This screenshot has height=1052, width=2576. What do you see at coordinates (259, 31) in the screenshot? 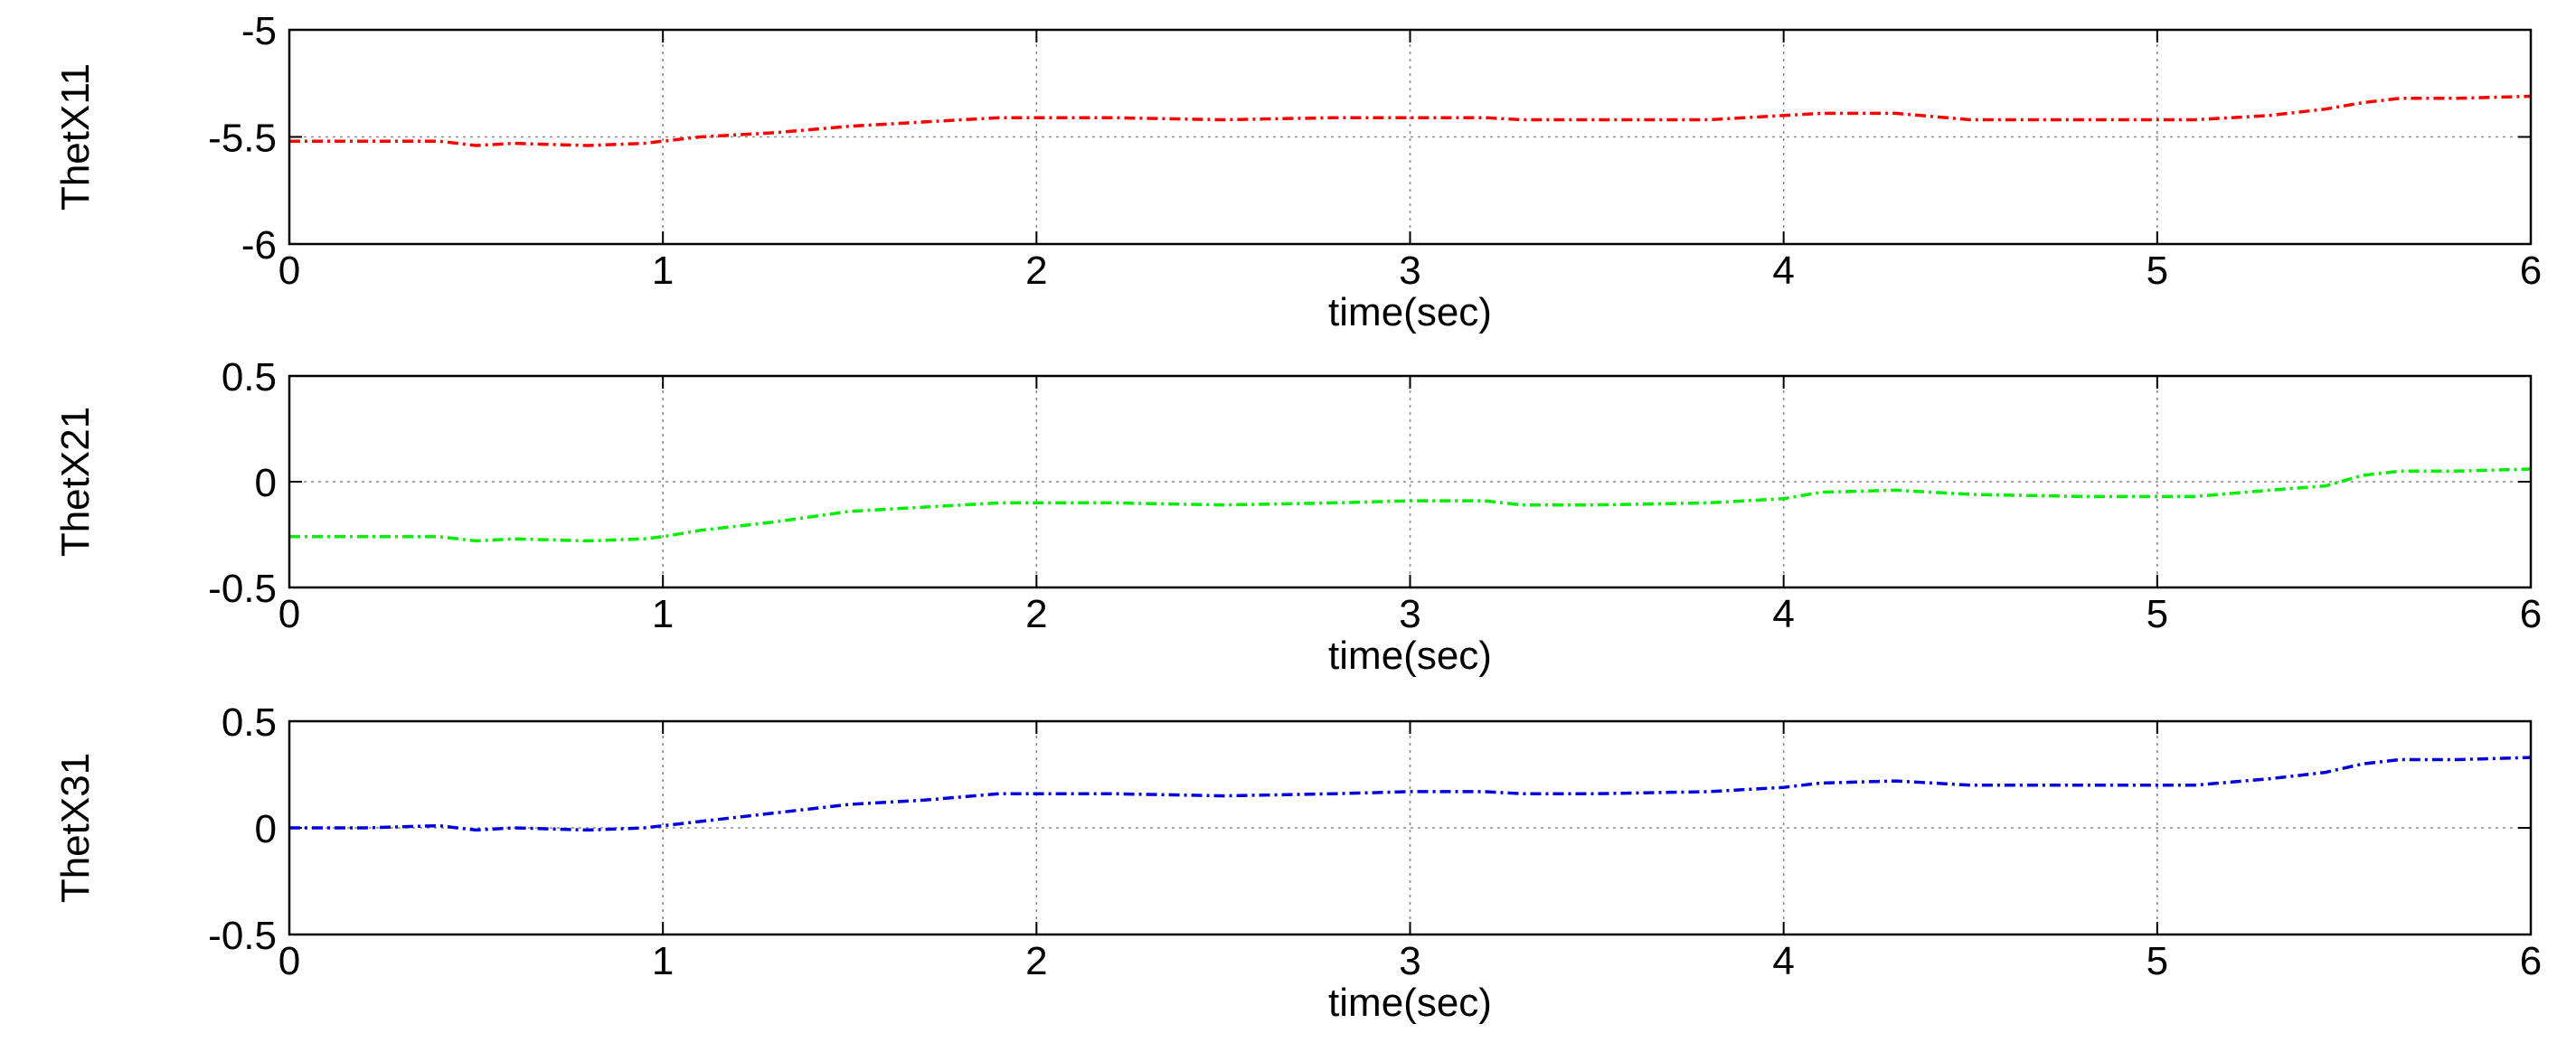
I see `y-tick-label: -5` at bounding box center [259, 31].